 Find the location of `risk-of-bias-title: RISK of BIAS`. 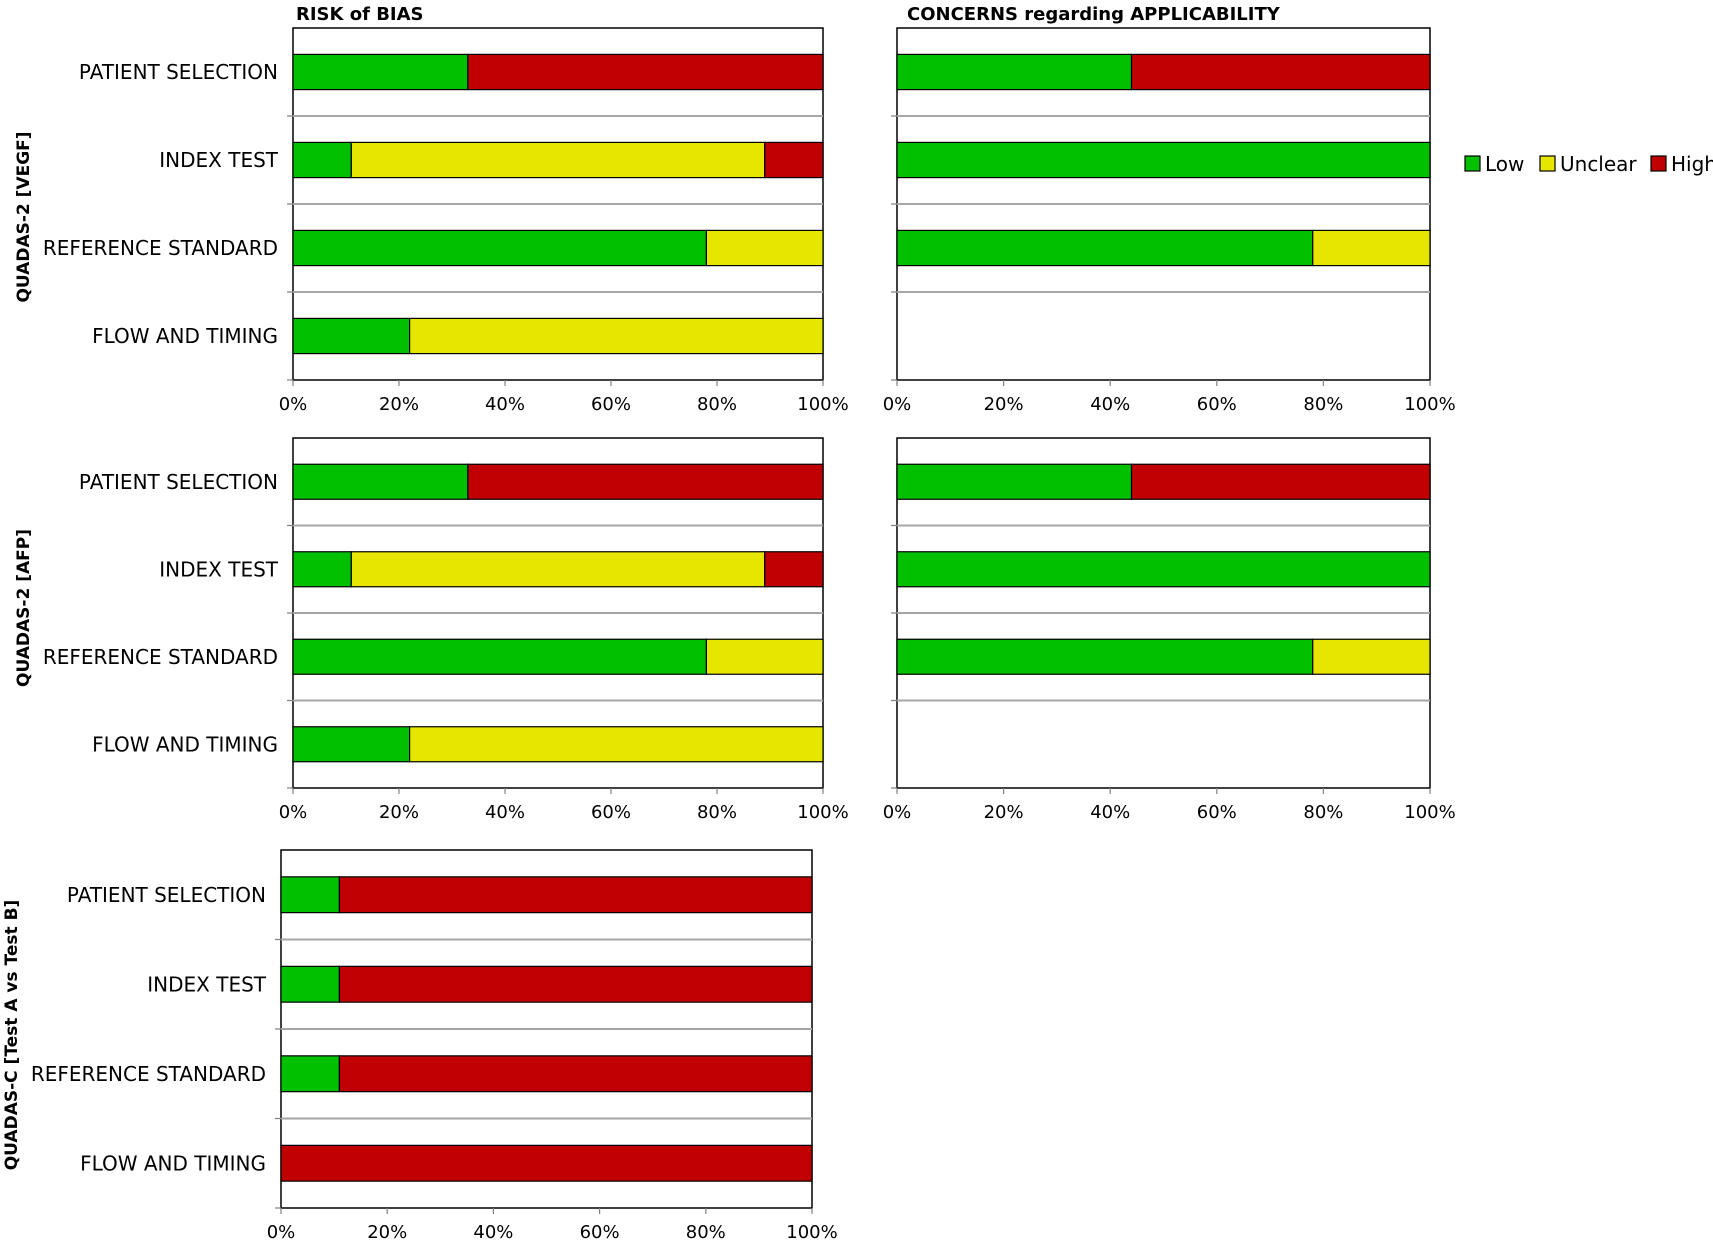

risk-of-bias-title: RISK of BIAS is located at coordinates (360, 14).